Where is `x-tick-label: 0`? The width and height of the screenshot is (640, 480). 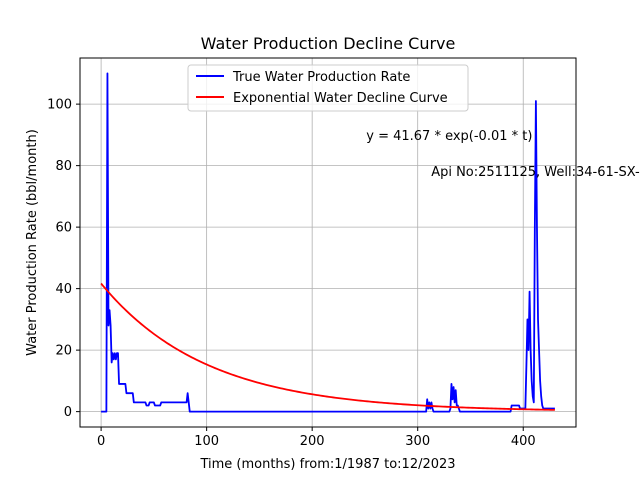 x-tick-label: 0 is located at coordinates (101, 441).